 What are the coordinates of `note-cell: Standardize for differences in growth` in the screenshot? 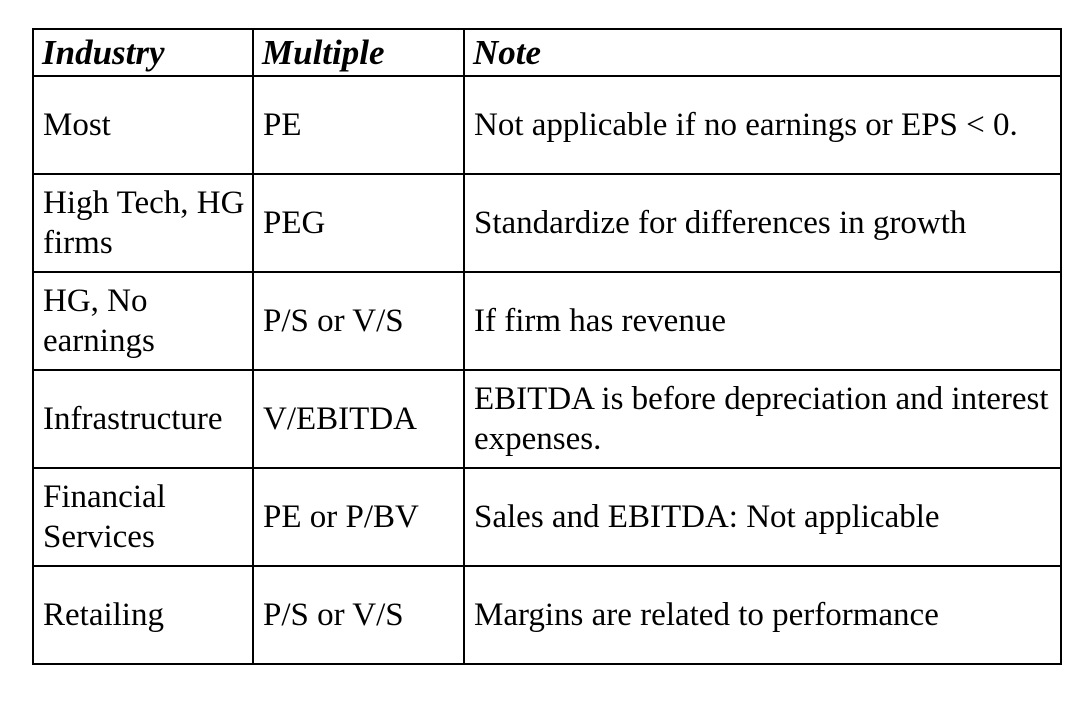 It's located at (762, 223).